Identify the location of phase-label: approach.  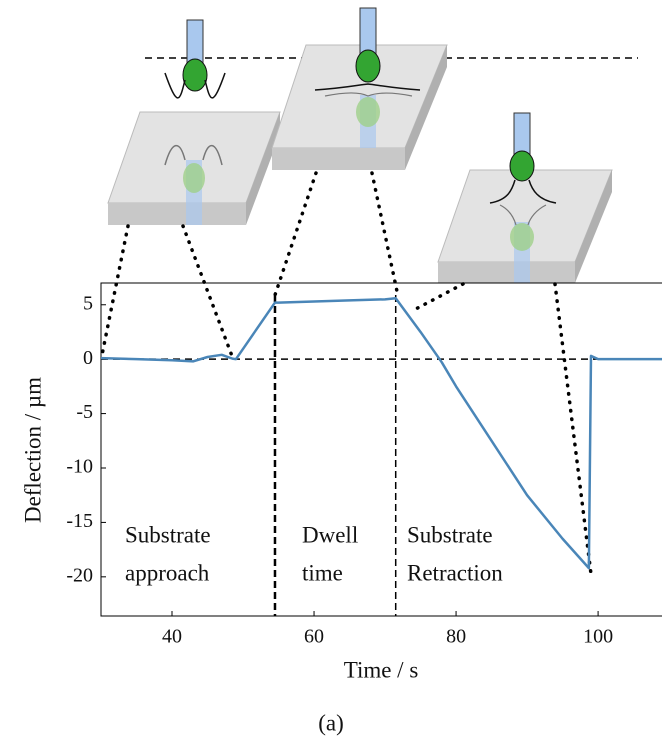
(167, 572).